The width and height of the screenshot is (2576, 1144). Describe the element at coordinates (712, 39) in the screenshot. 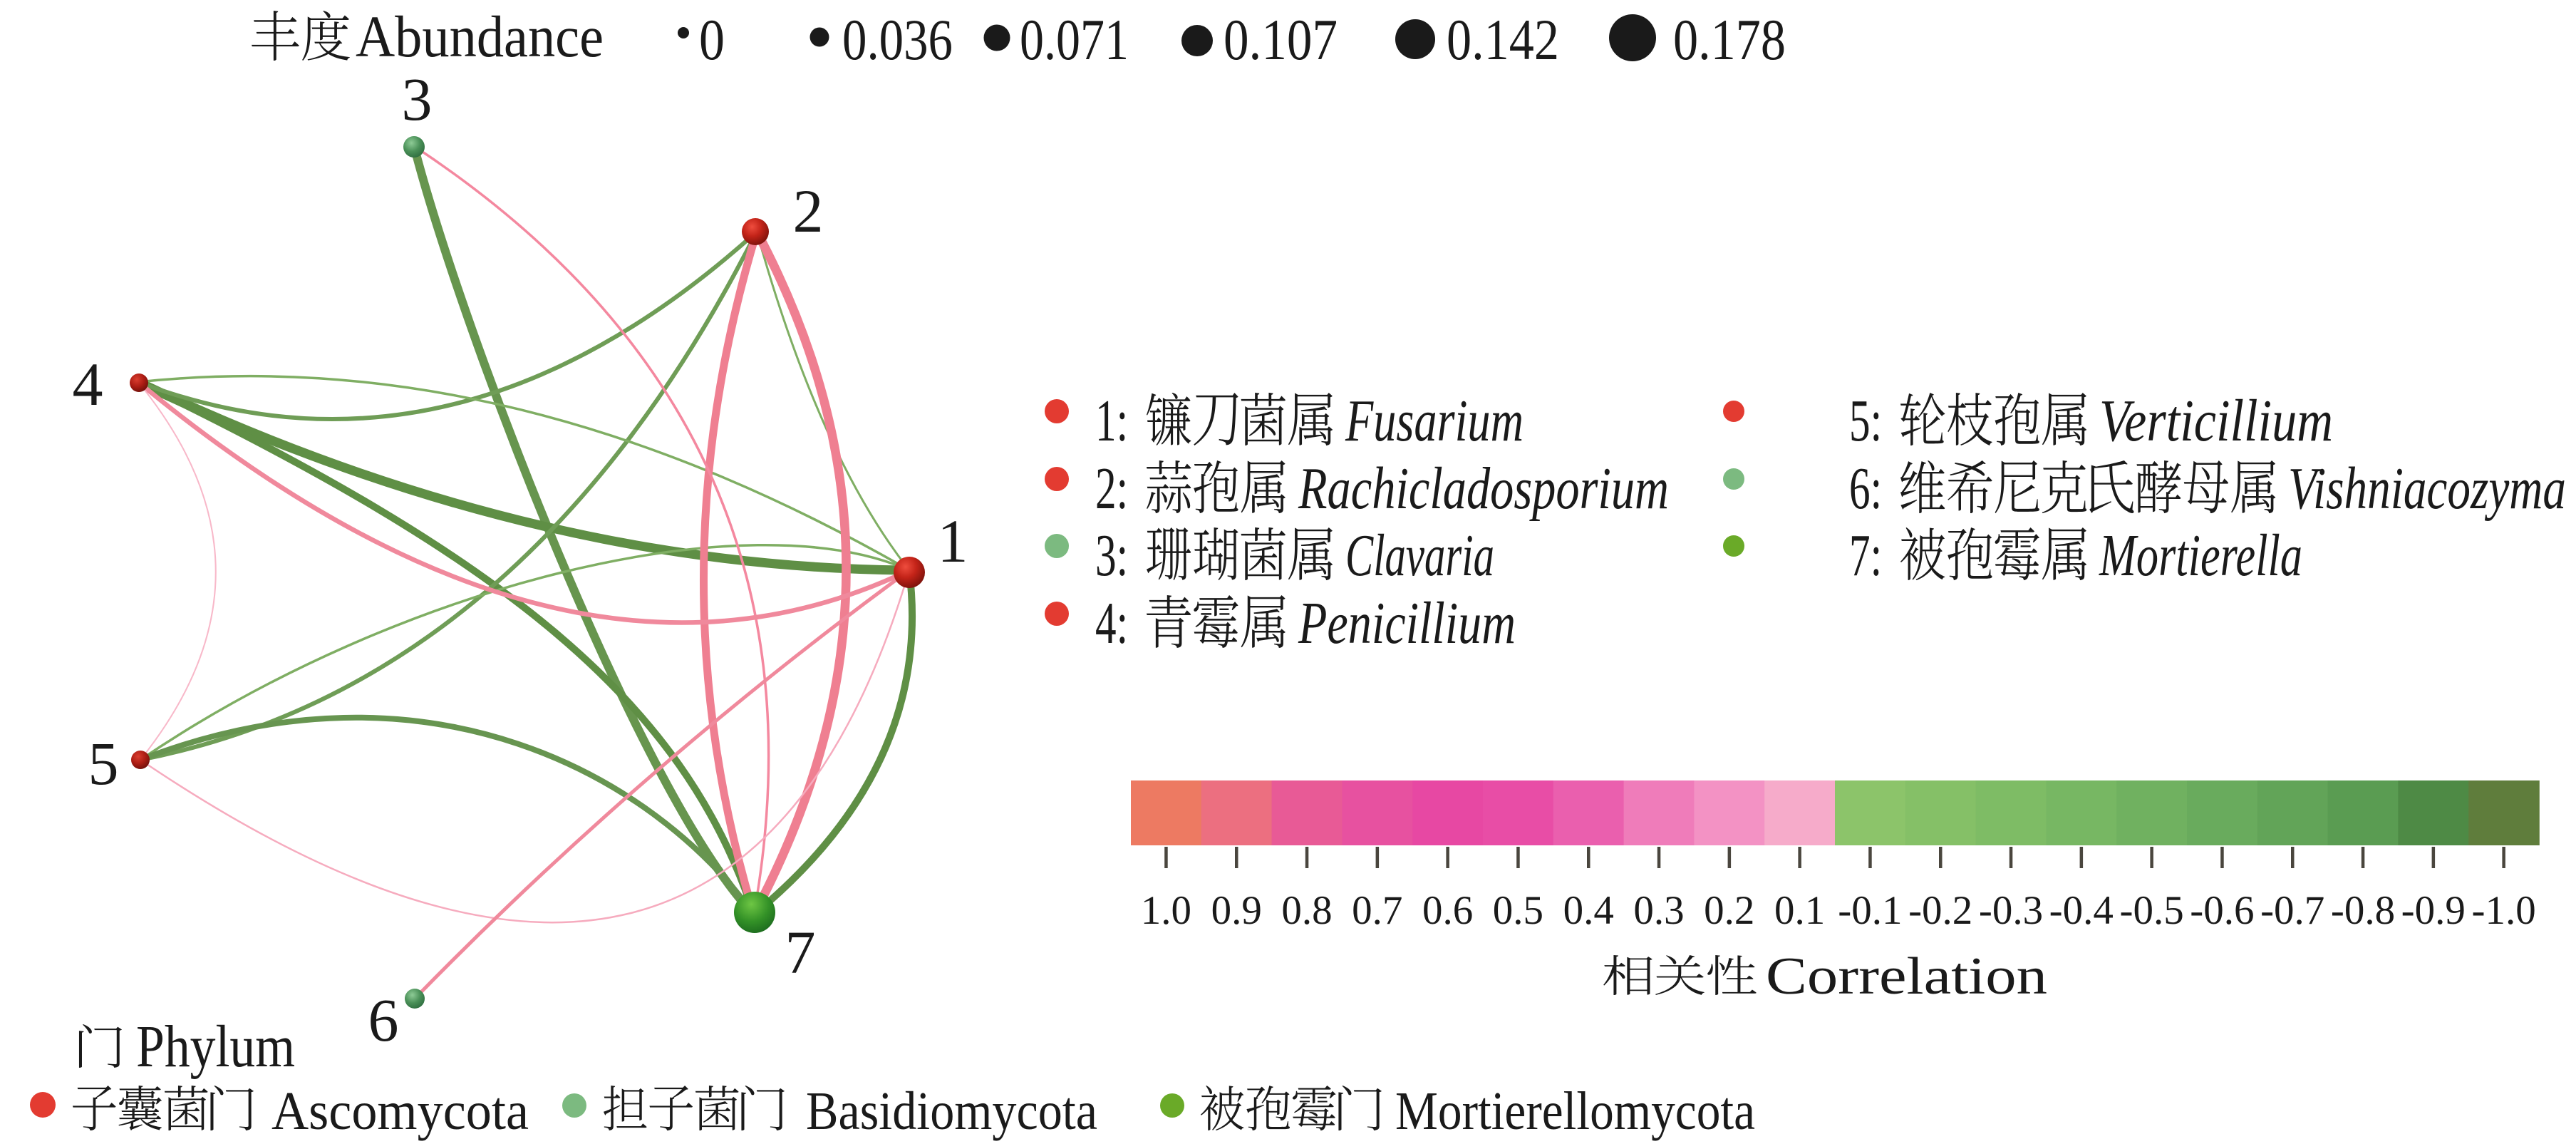

I see `svg-text: 0` at that location.